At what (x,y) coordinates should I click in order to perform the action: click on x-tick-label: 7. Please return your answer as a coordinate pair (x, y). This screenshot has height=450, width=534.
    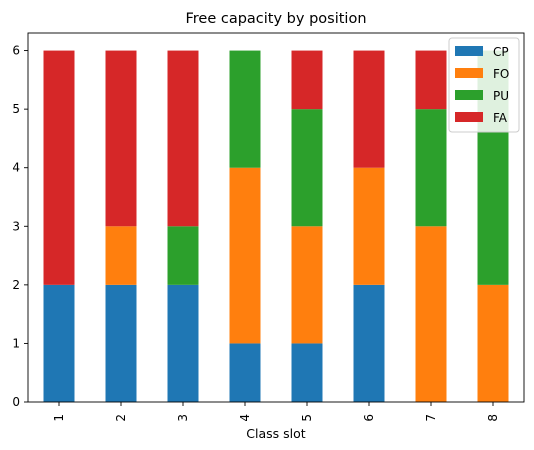
    Looking at the image, I should click on (431, 418).